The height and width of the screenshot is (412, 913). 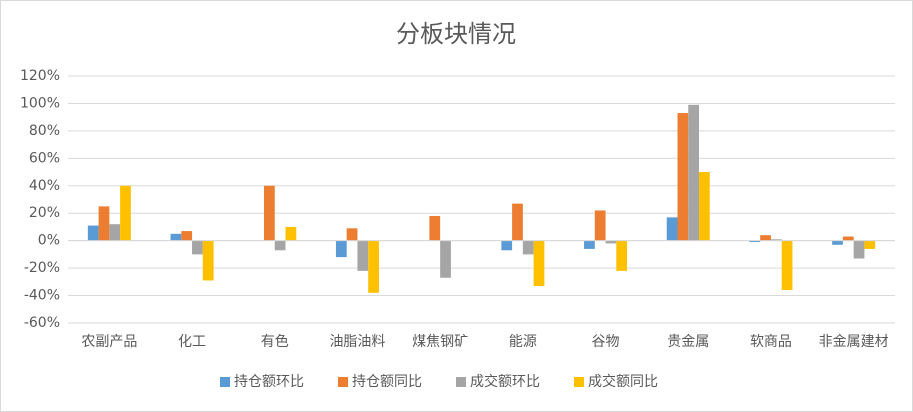 I want to click on legend-label: 持仓额同比, so click(x=387, y=382).